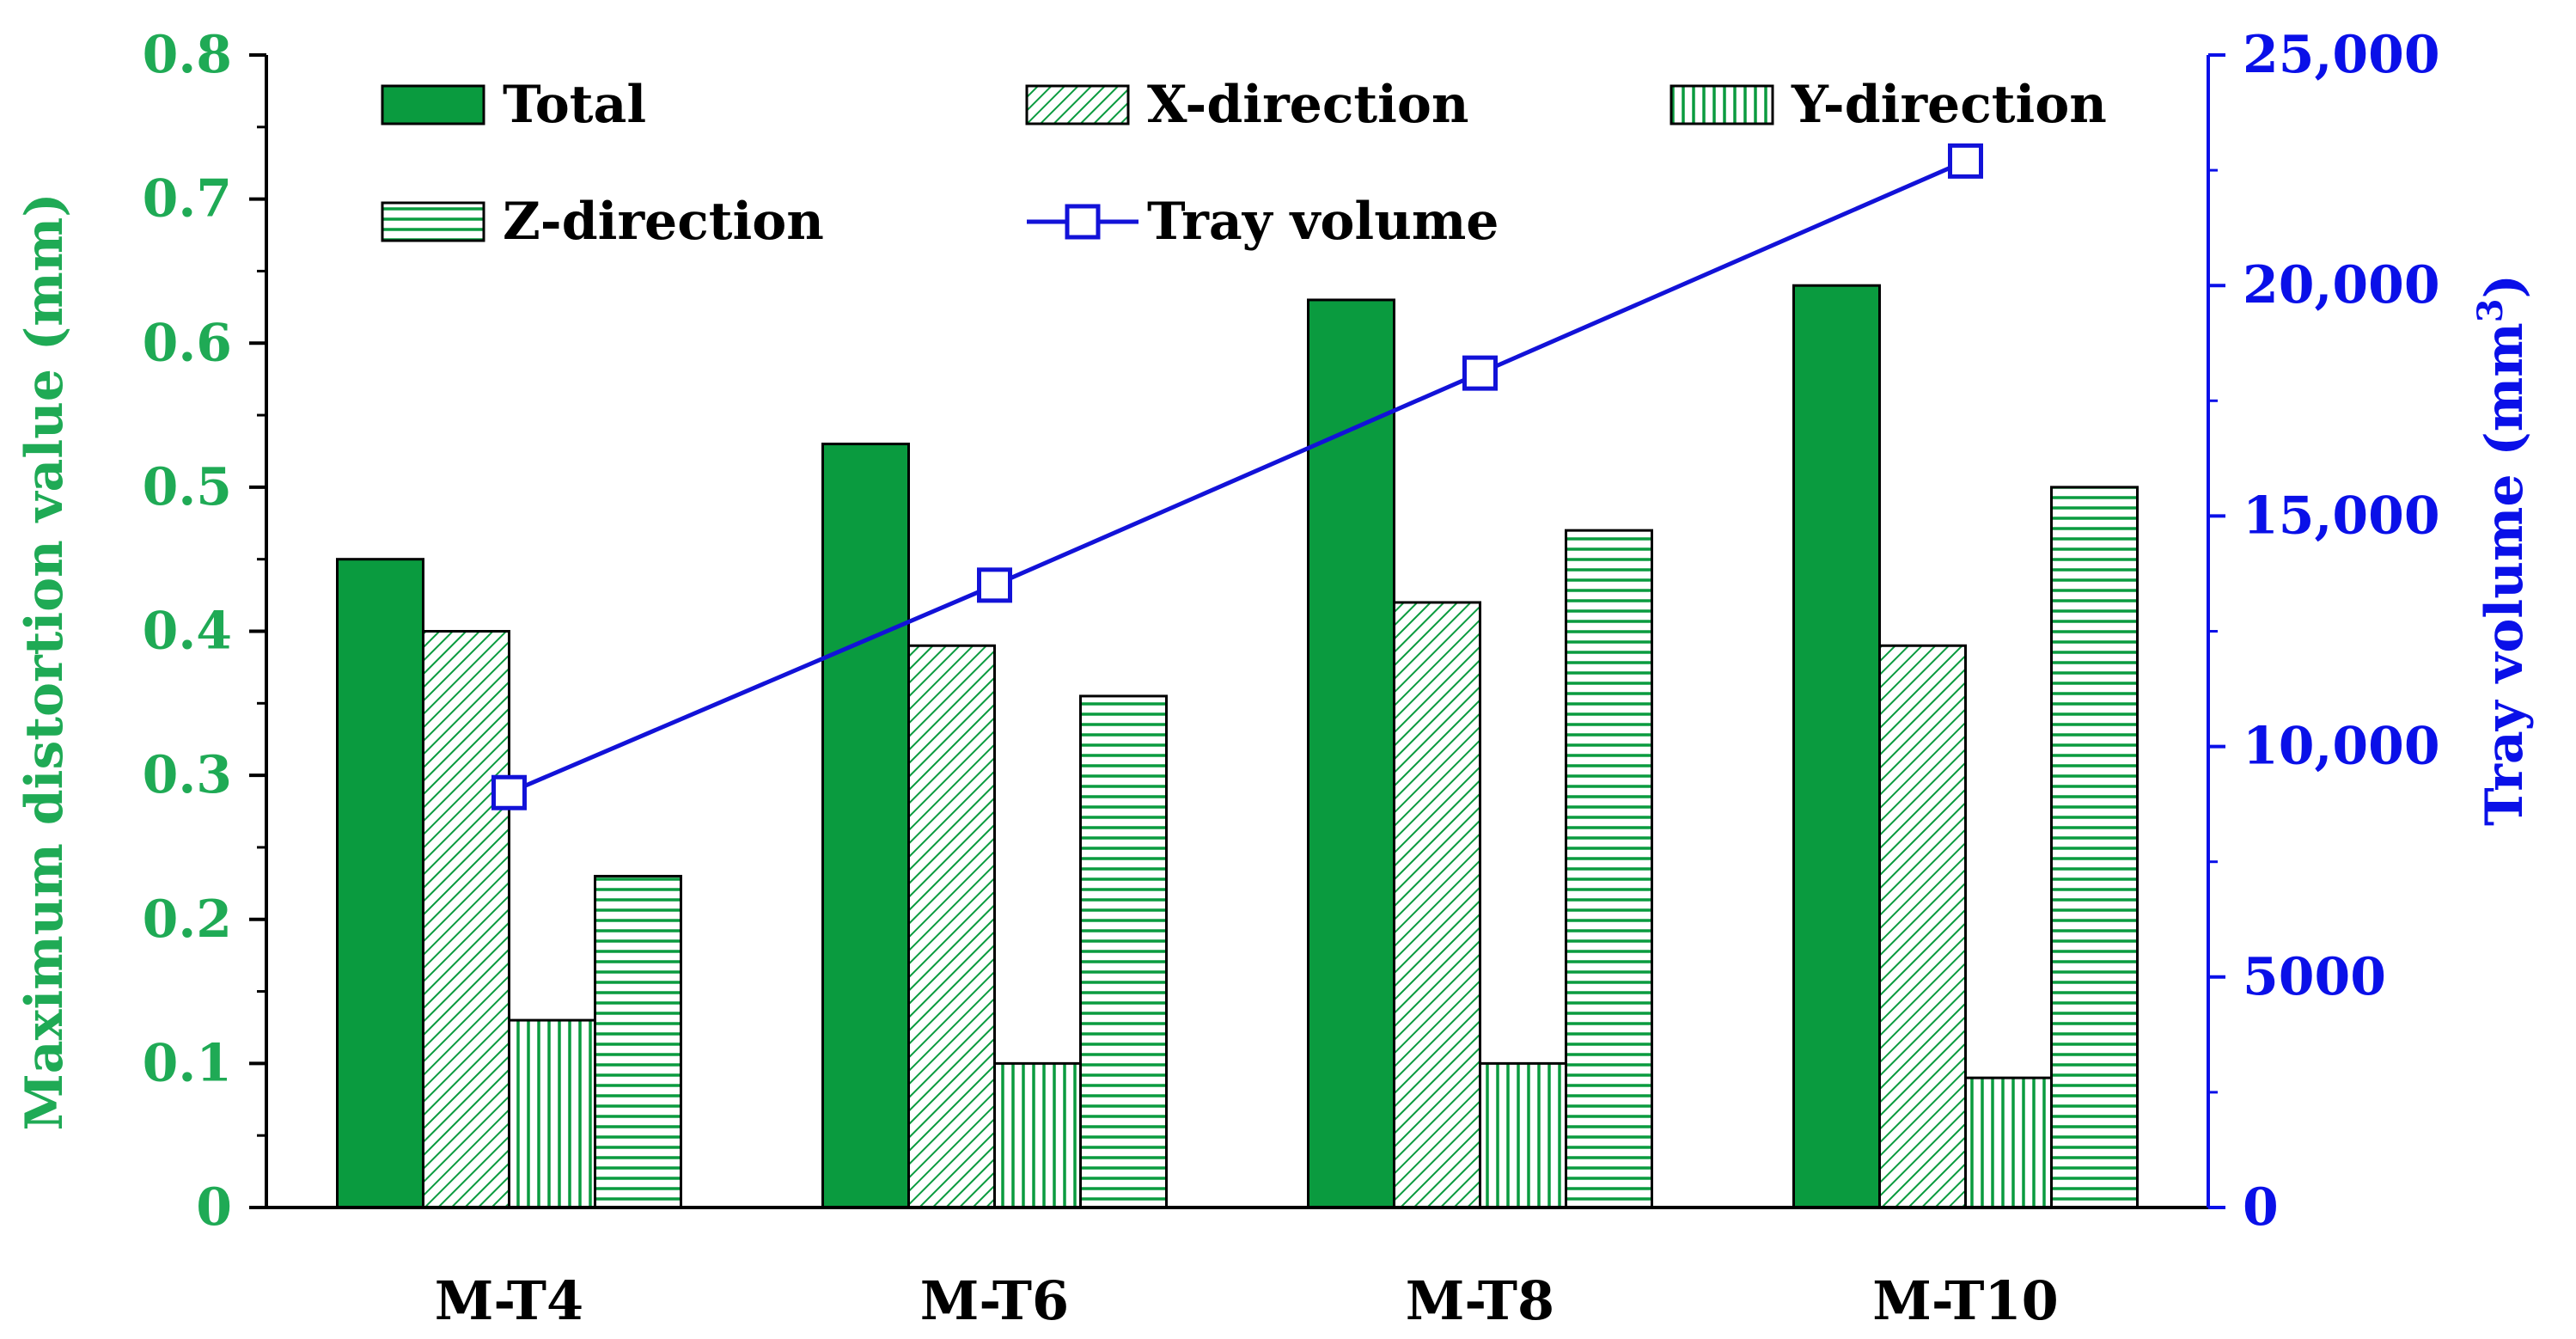 The height and width of the screenshot is (1339, 2576). Describe the element at coordinates (1836, 746) in the screenshot. I see `bar-total-m-t10` at that location.